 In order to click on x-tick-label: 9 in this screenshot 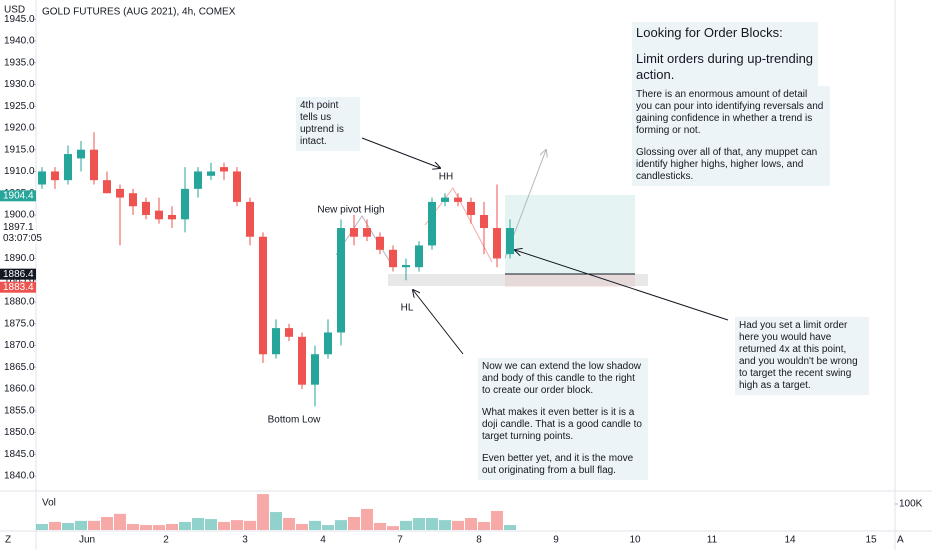, I will do `click(556, 540)`.